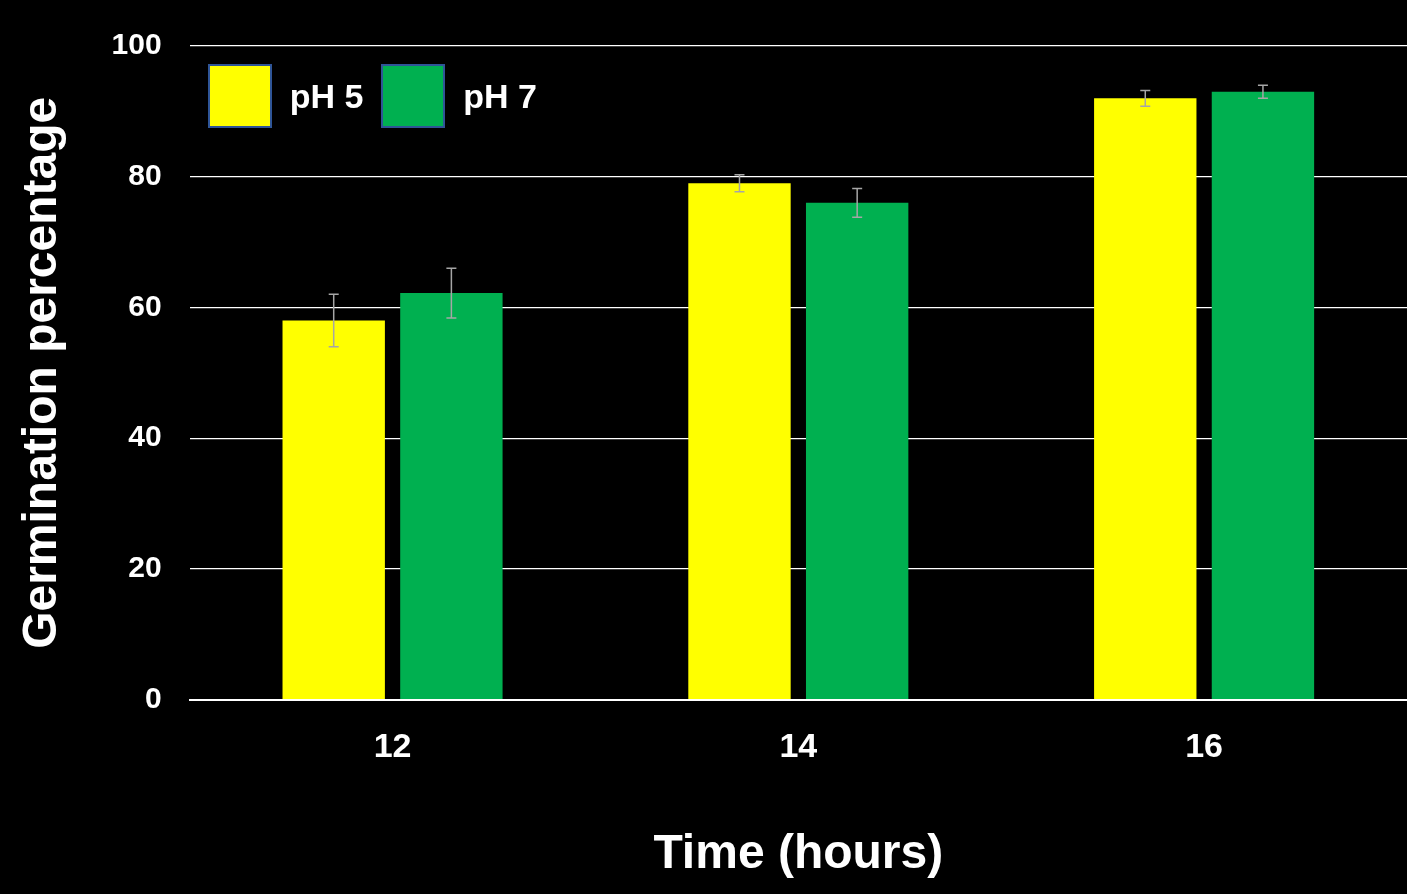 This screenshot has width=1407, height=894. I want to click on y-axis-title: Germination percentage, so click(40, 372).